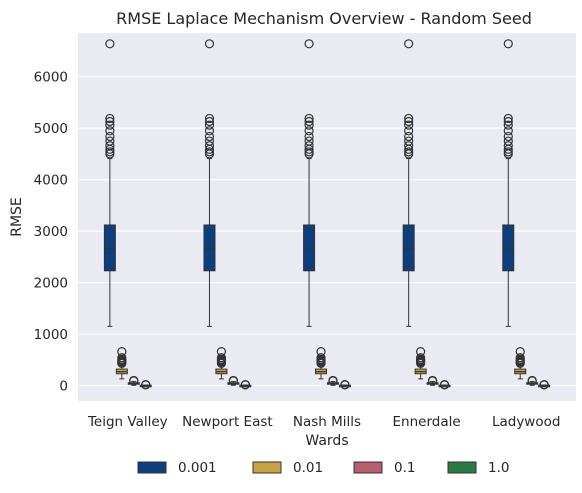  Describe the element at coordinates (404, 468) in the screenshot. I see `legend-label: 0.1` at that location.